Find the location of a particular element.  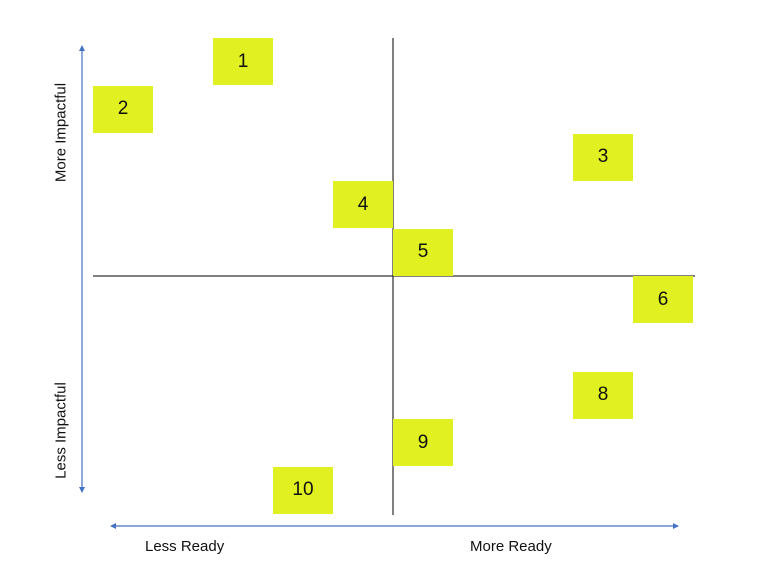

item-box-6: 6 is located at coordinates (663, 300).